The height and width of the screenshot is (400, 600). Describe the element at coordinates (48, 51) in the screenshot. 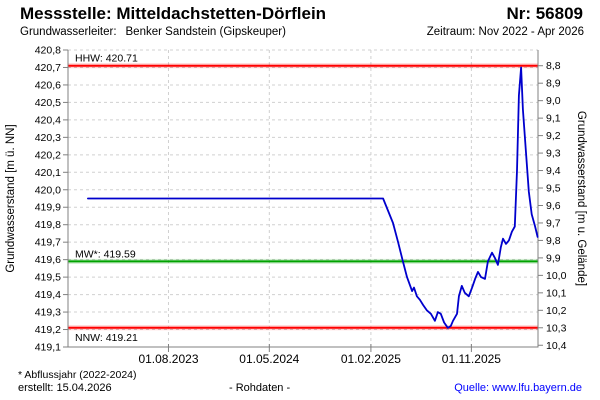

I see `y-left-tick-label: 420,8` at that location.